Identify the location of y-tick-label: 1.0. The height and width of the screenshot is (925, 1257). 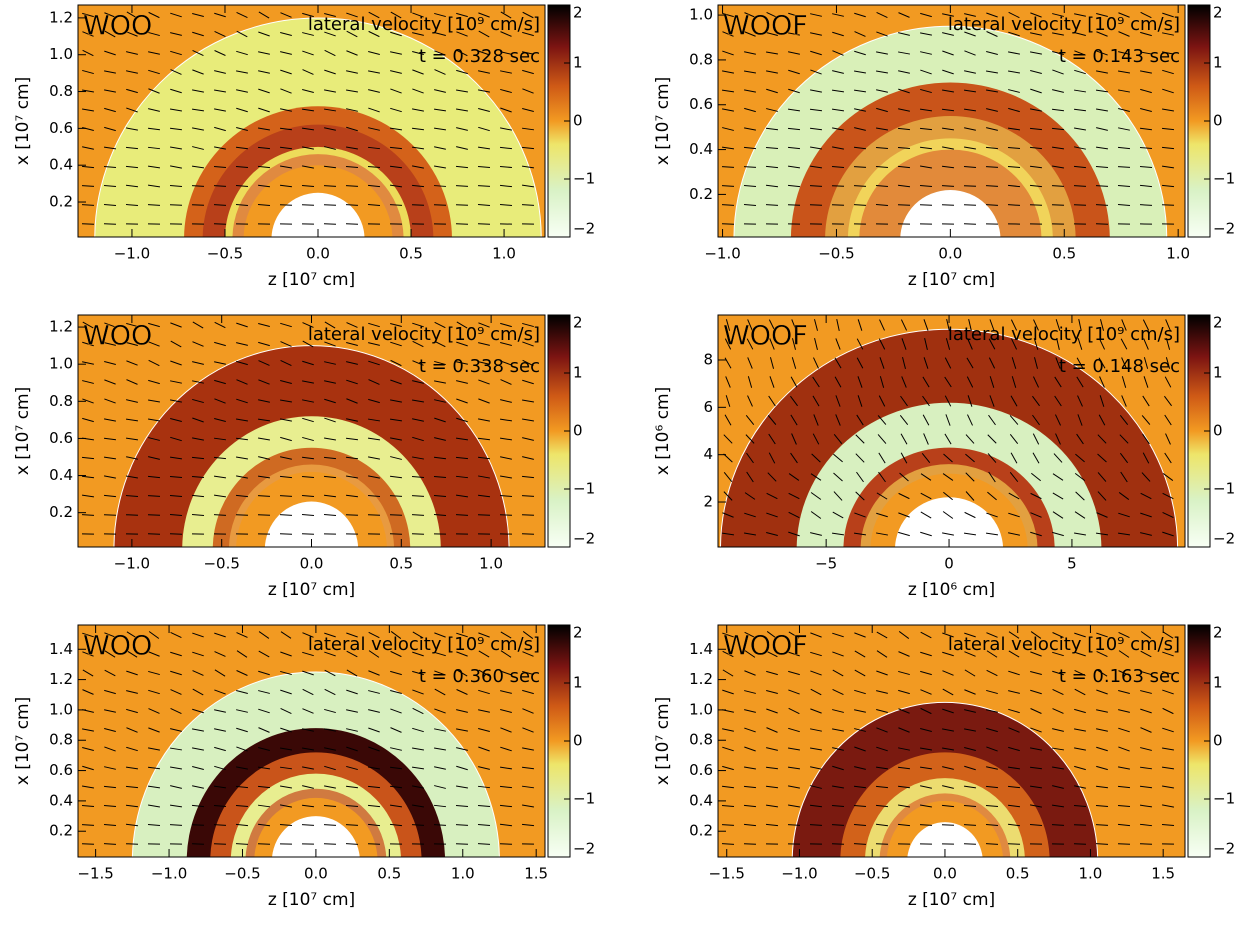
(61, 709).